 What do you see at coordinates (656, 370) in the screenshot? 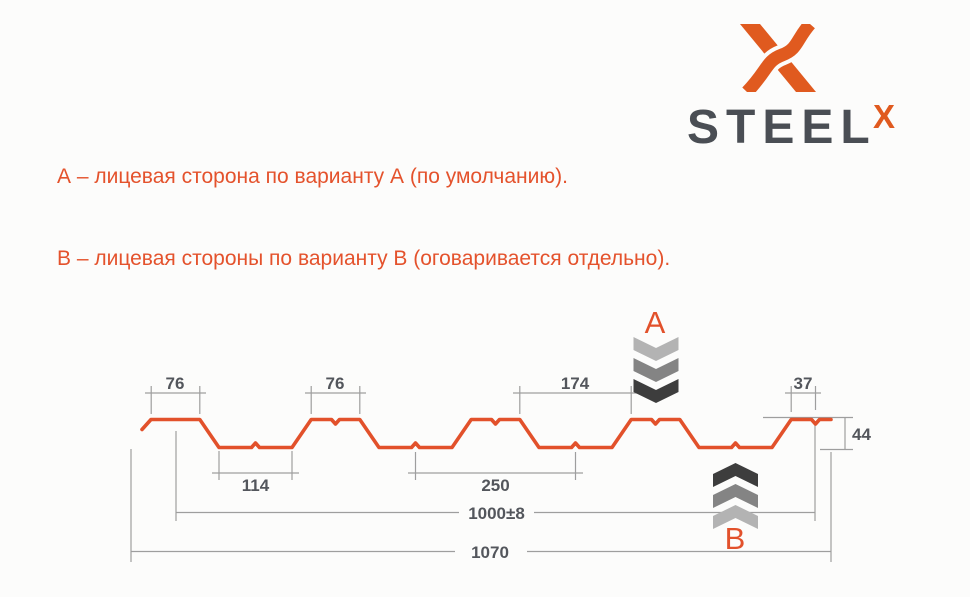
I see `variant-a-chevrons-icon` at bounding box center [656, 370].